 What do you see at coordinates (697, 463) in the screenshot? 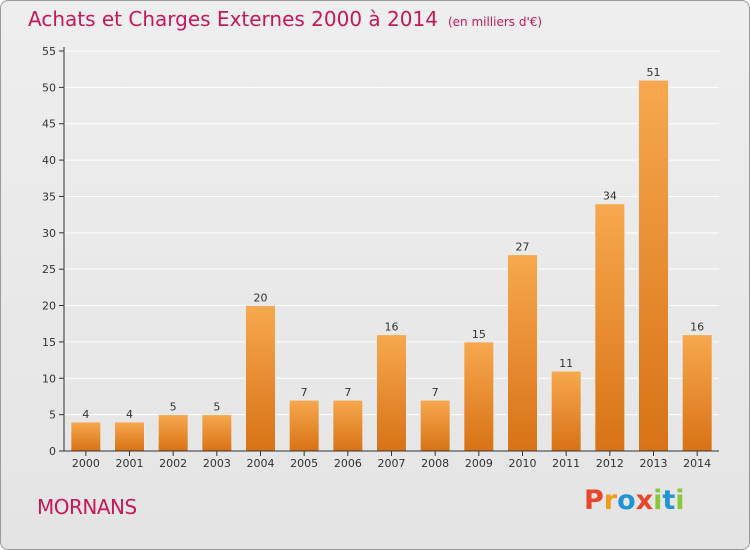
I see `x-tick-label: 2014` at bounding box center [697, 463].